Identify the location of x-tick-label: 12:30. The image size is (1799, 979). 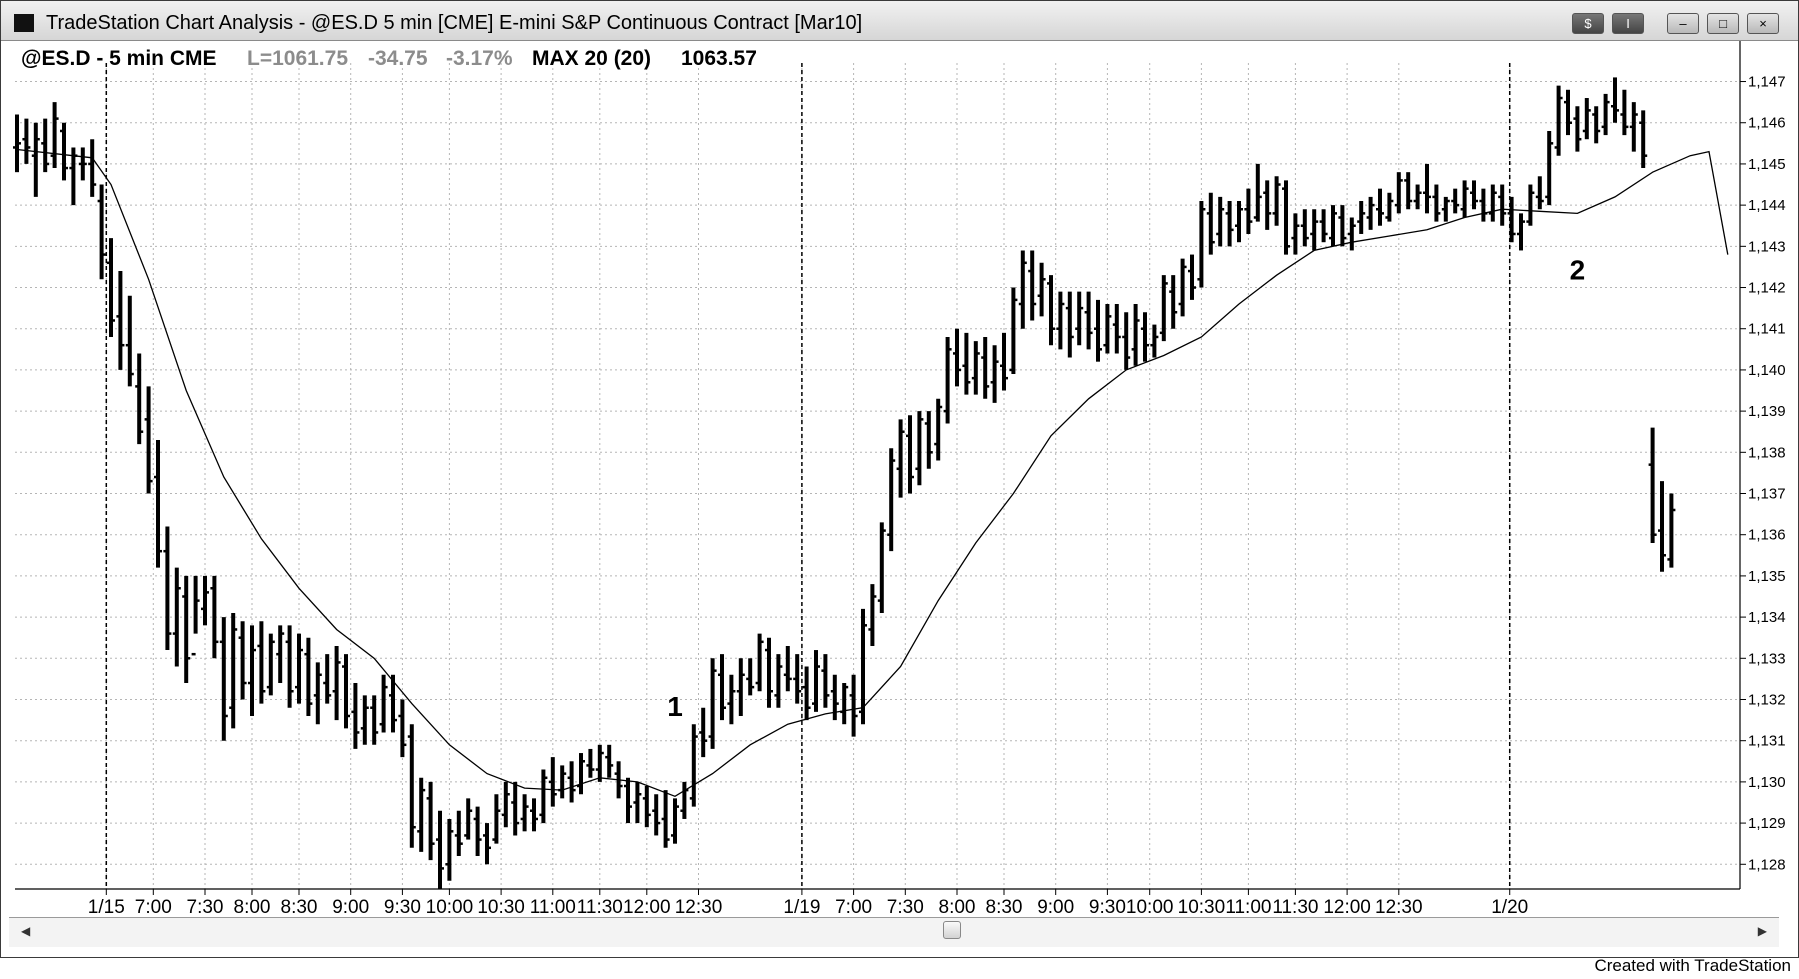
(1399, 907).